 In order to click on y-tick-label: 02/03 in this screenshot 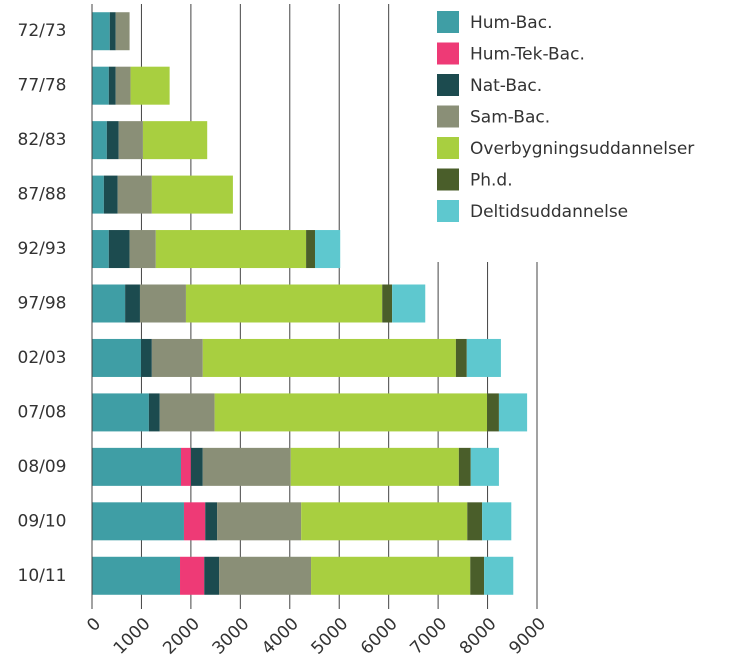, I will do `click(42, 358)`.